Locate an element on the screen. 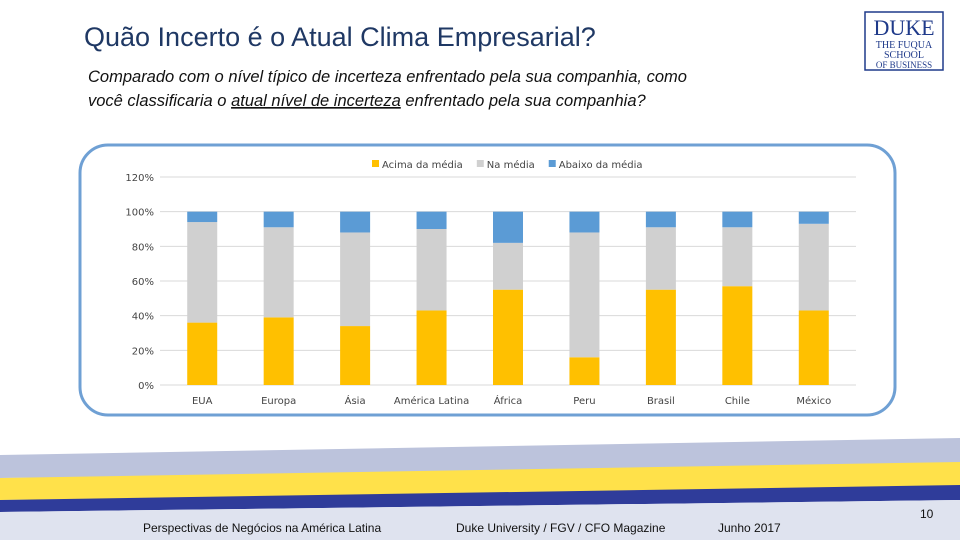  y-tick-label: 100% is located at coordinates (139, 213).